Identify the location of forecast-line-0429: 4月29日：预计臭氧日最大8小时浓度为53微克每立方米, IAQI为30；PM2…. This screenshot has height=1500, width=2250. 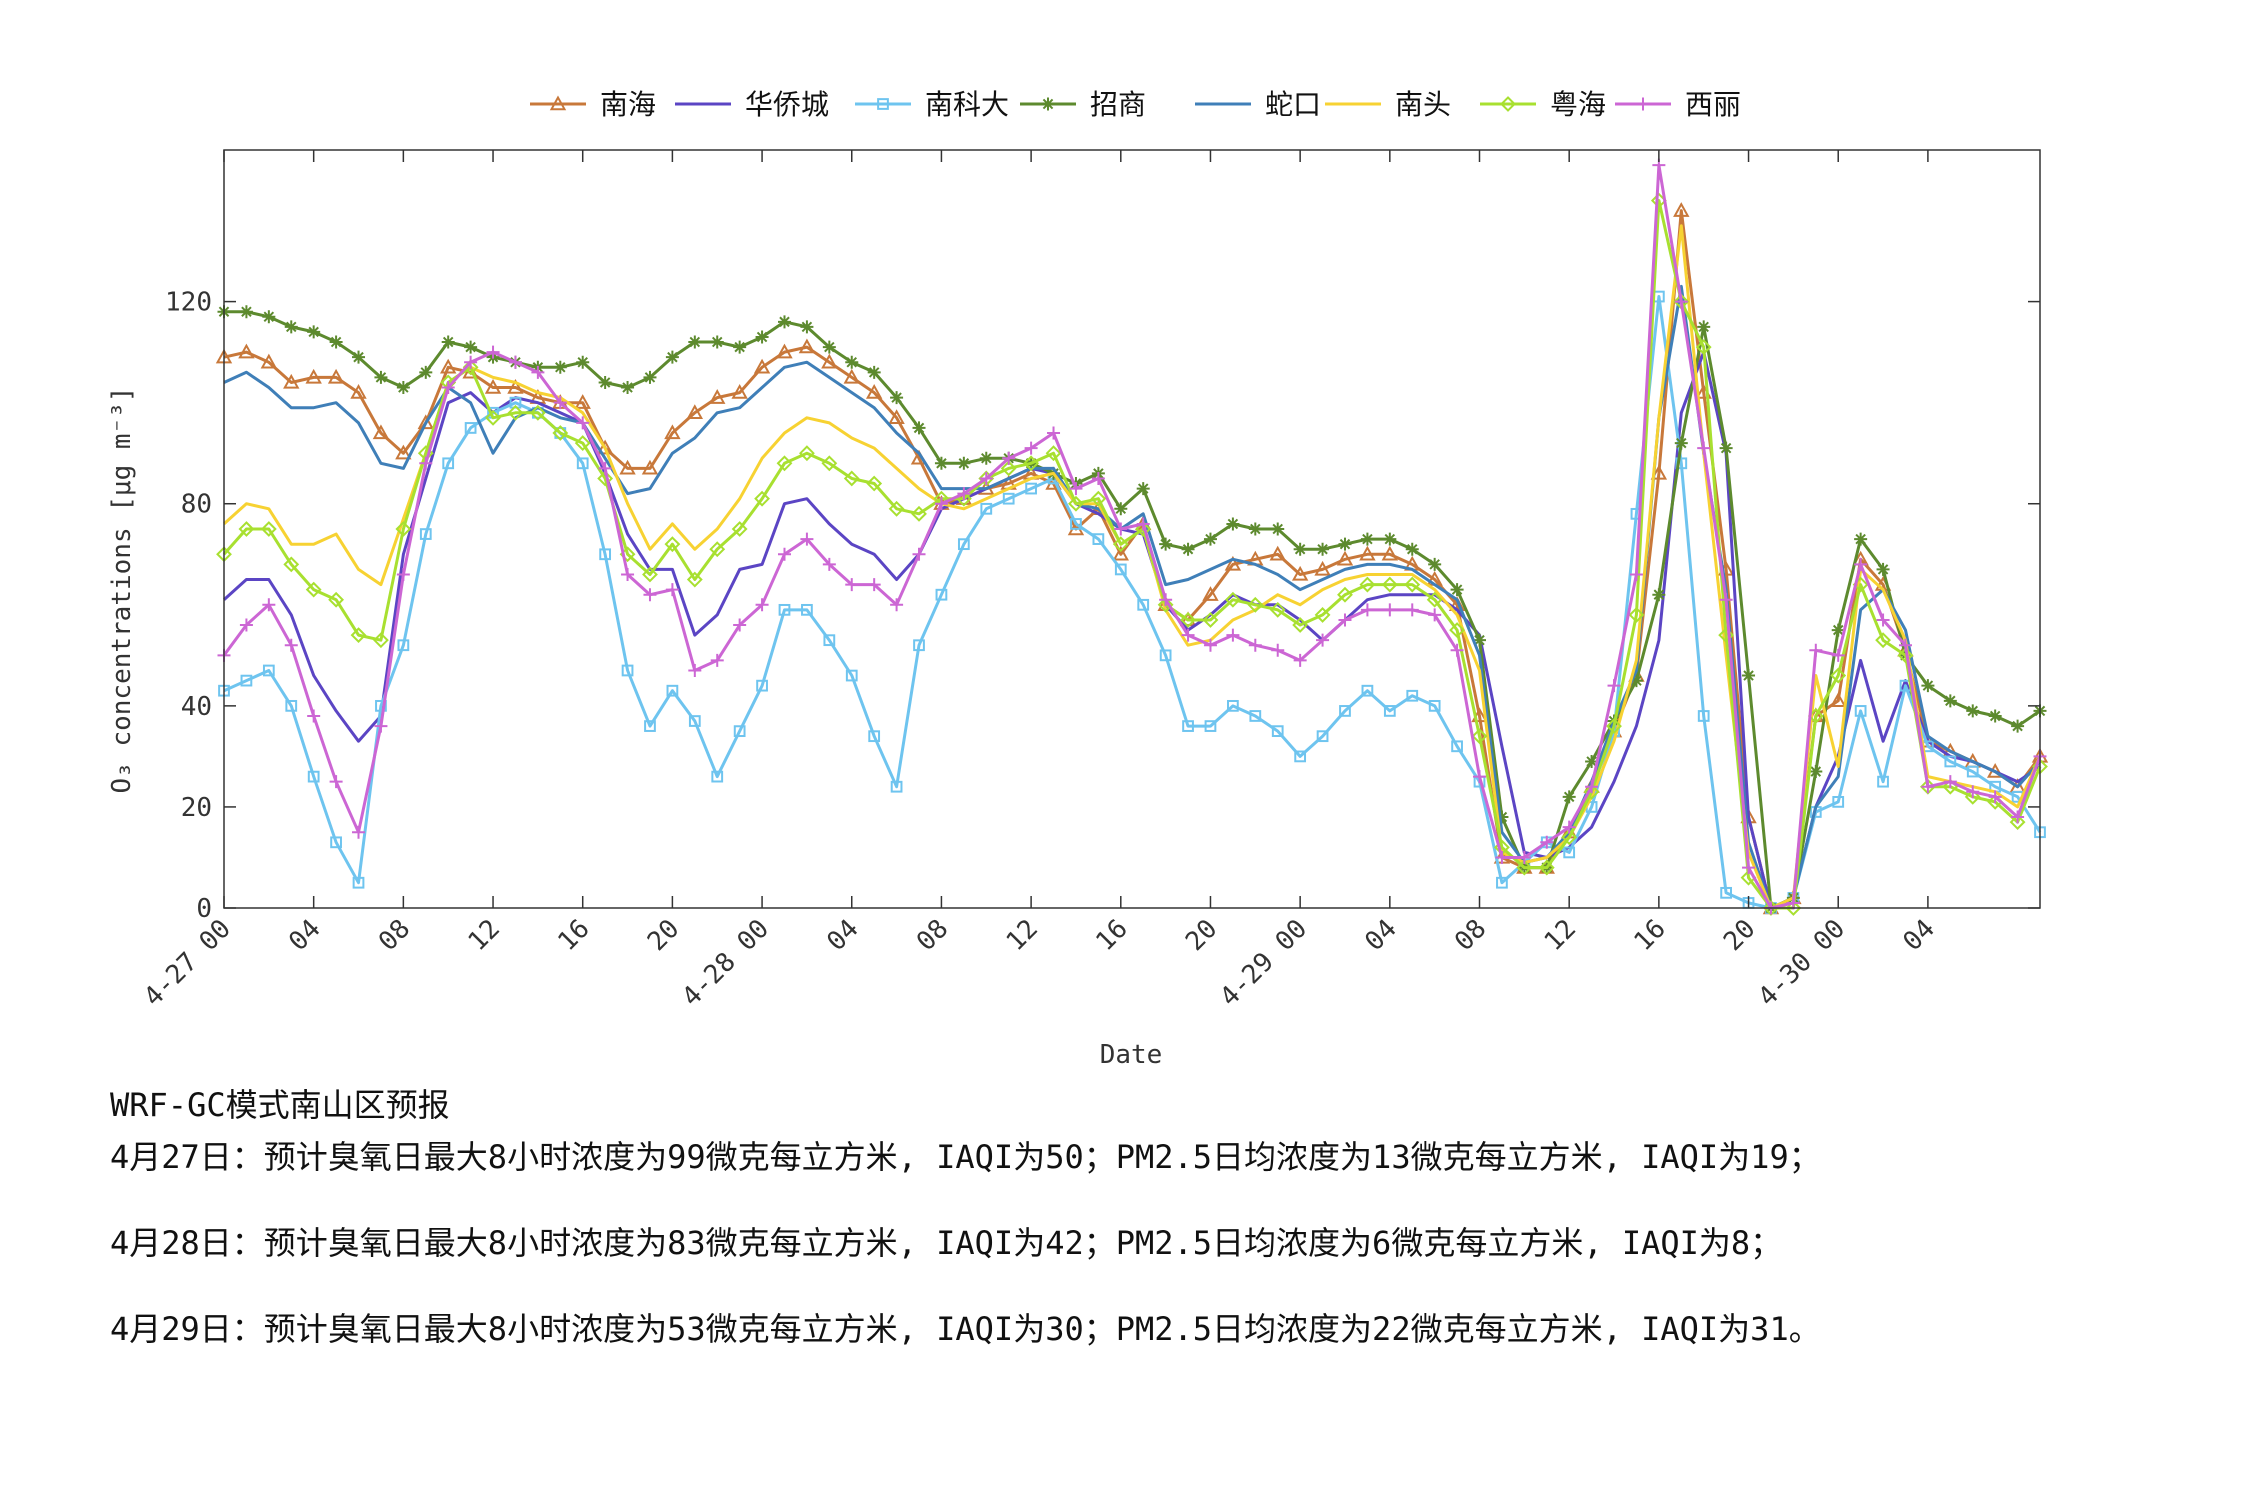
(965, 1329).